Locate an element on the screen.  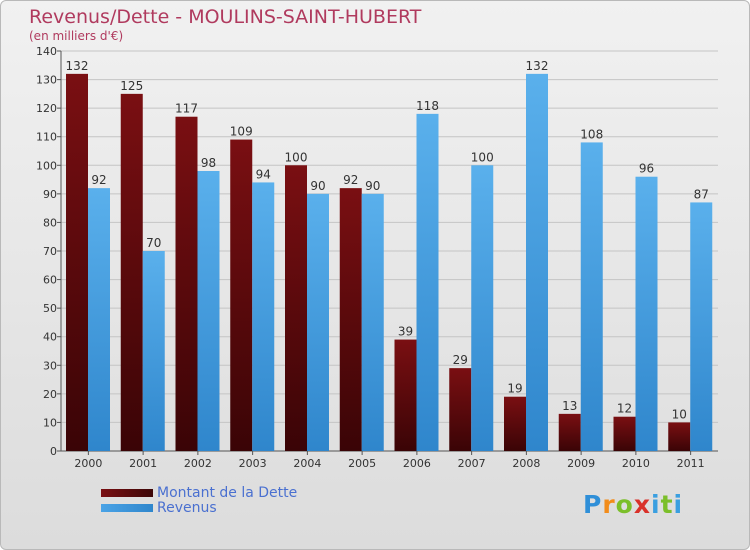
y-tick-label: 120 is located at coordinates (46, 108).